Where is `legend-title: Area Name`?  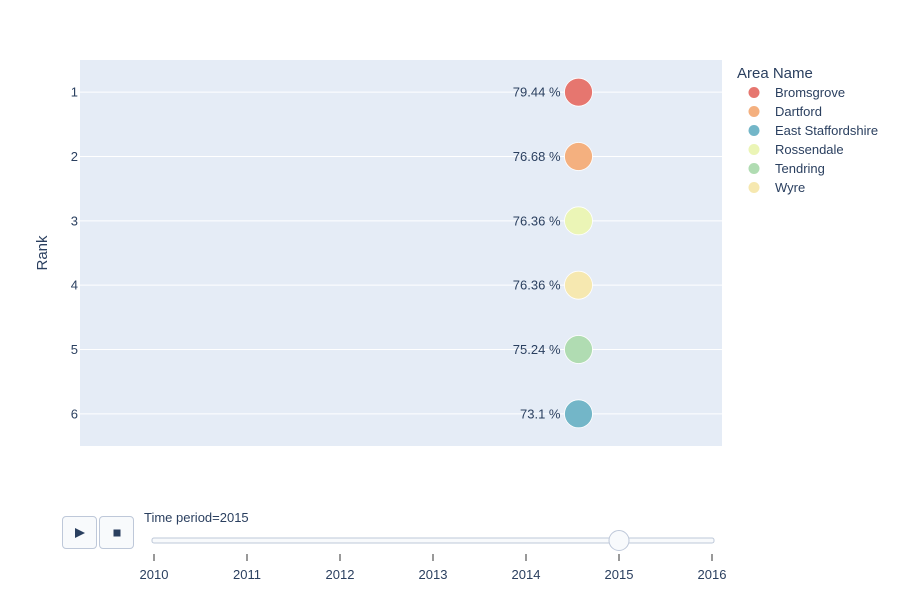
legend-title: Area Name is located at coordinates (775, 73).